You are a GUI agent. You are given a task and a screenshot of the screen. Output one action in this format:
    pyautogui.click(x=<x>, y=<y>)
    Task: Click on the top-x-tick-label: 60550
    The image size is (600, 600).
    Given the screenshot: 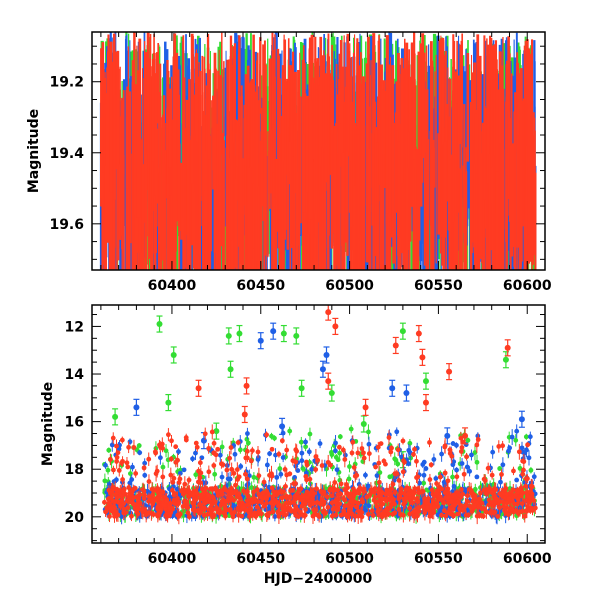 What is the action you would take?
    pyautogui.click(x=438, y=286)
    